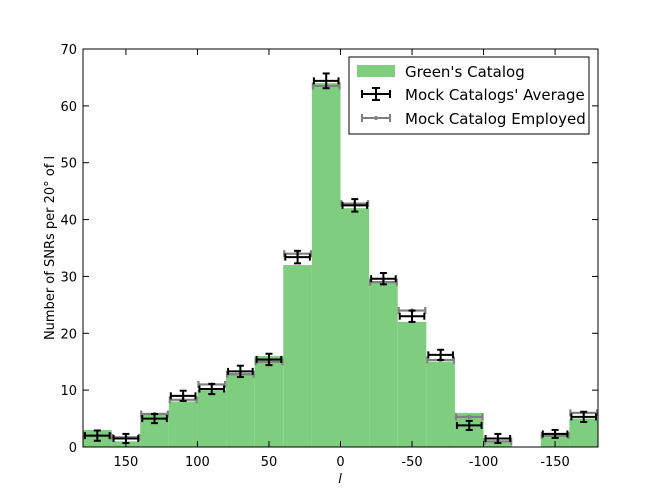 The image size is (664, 498). I want to click on x-tick-label: 100, so click(197, 462).